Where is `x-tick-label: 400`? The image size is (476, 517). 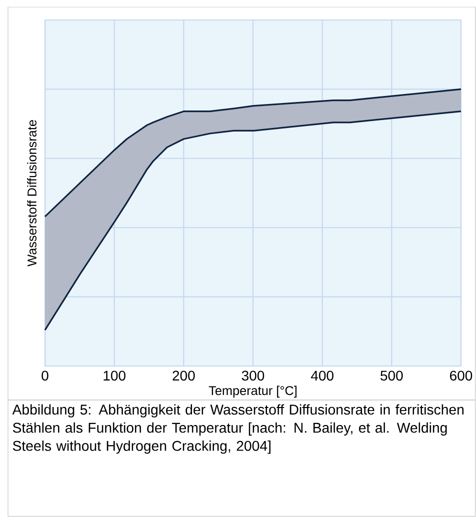 x-tick-label: 400 is located at coordinates (322, 375).